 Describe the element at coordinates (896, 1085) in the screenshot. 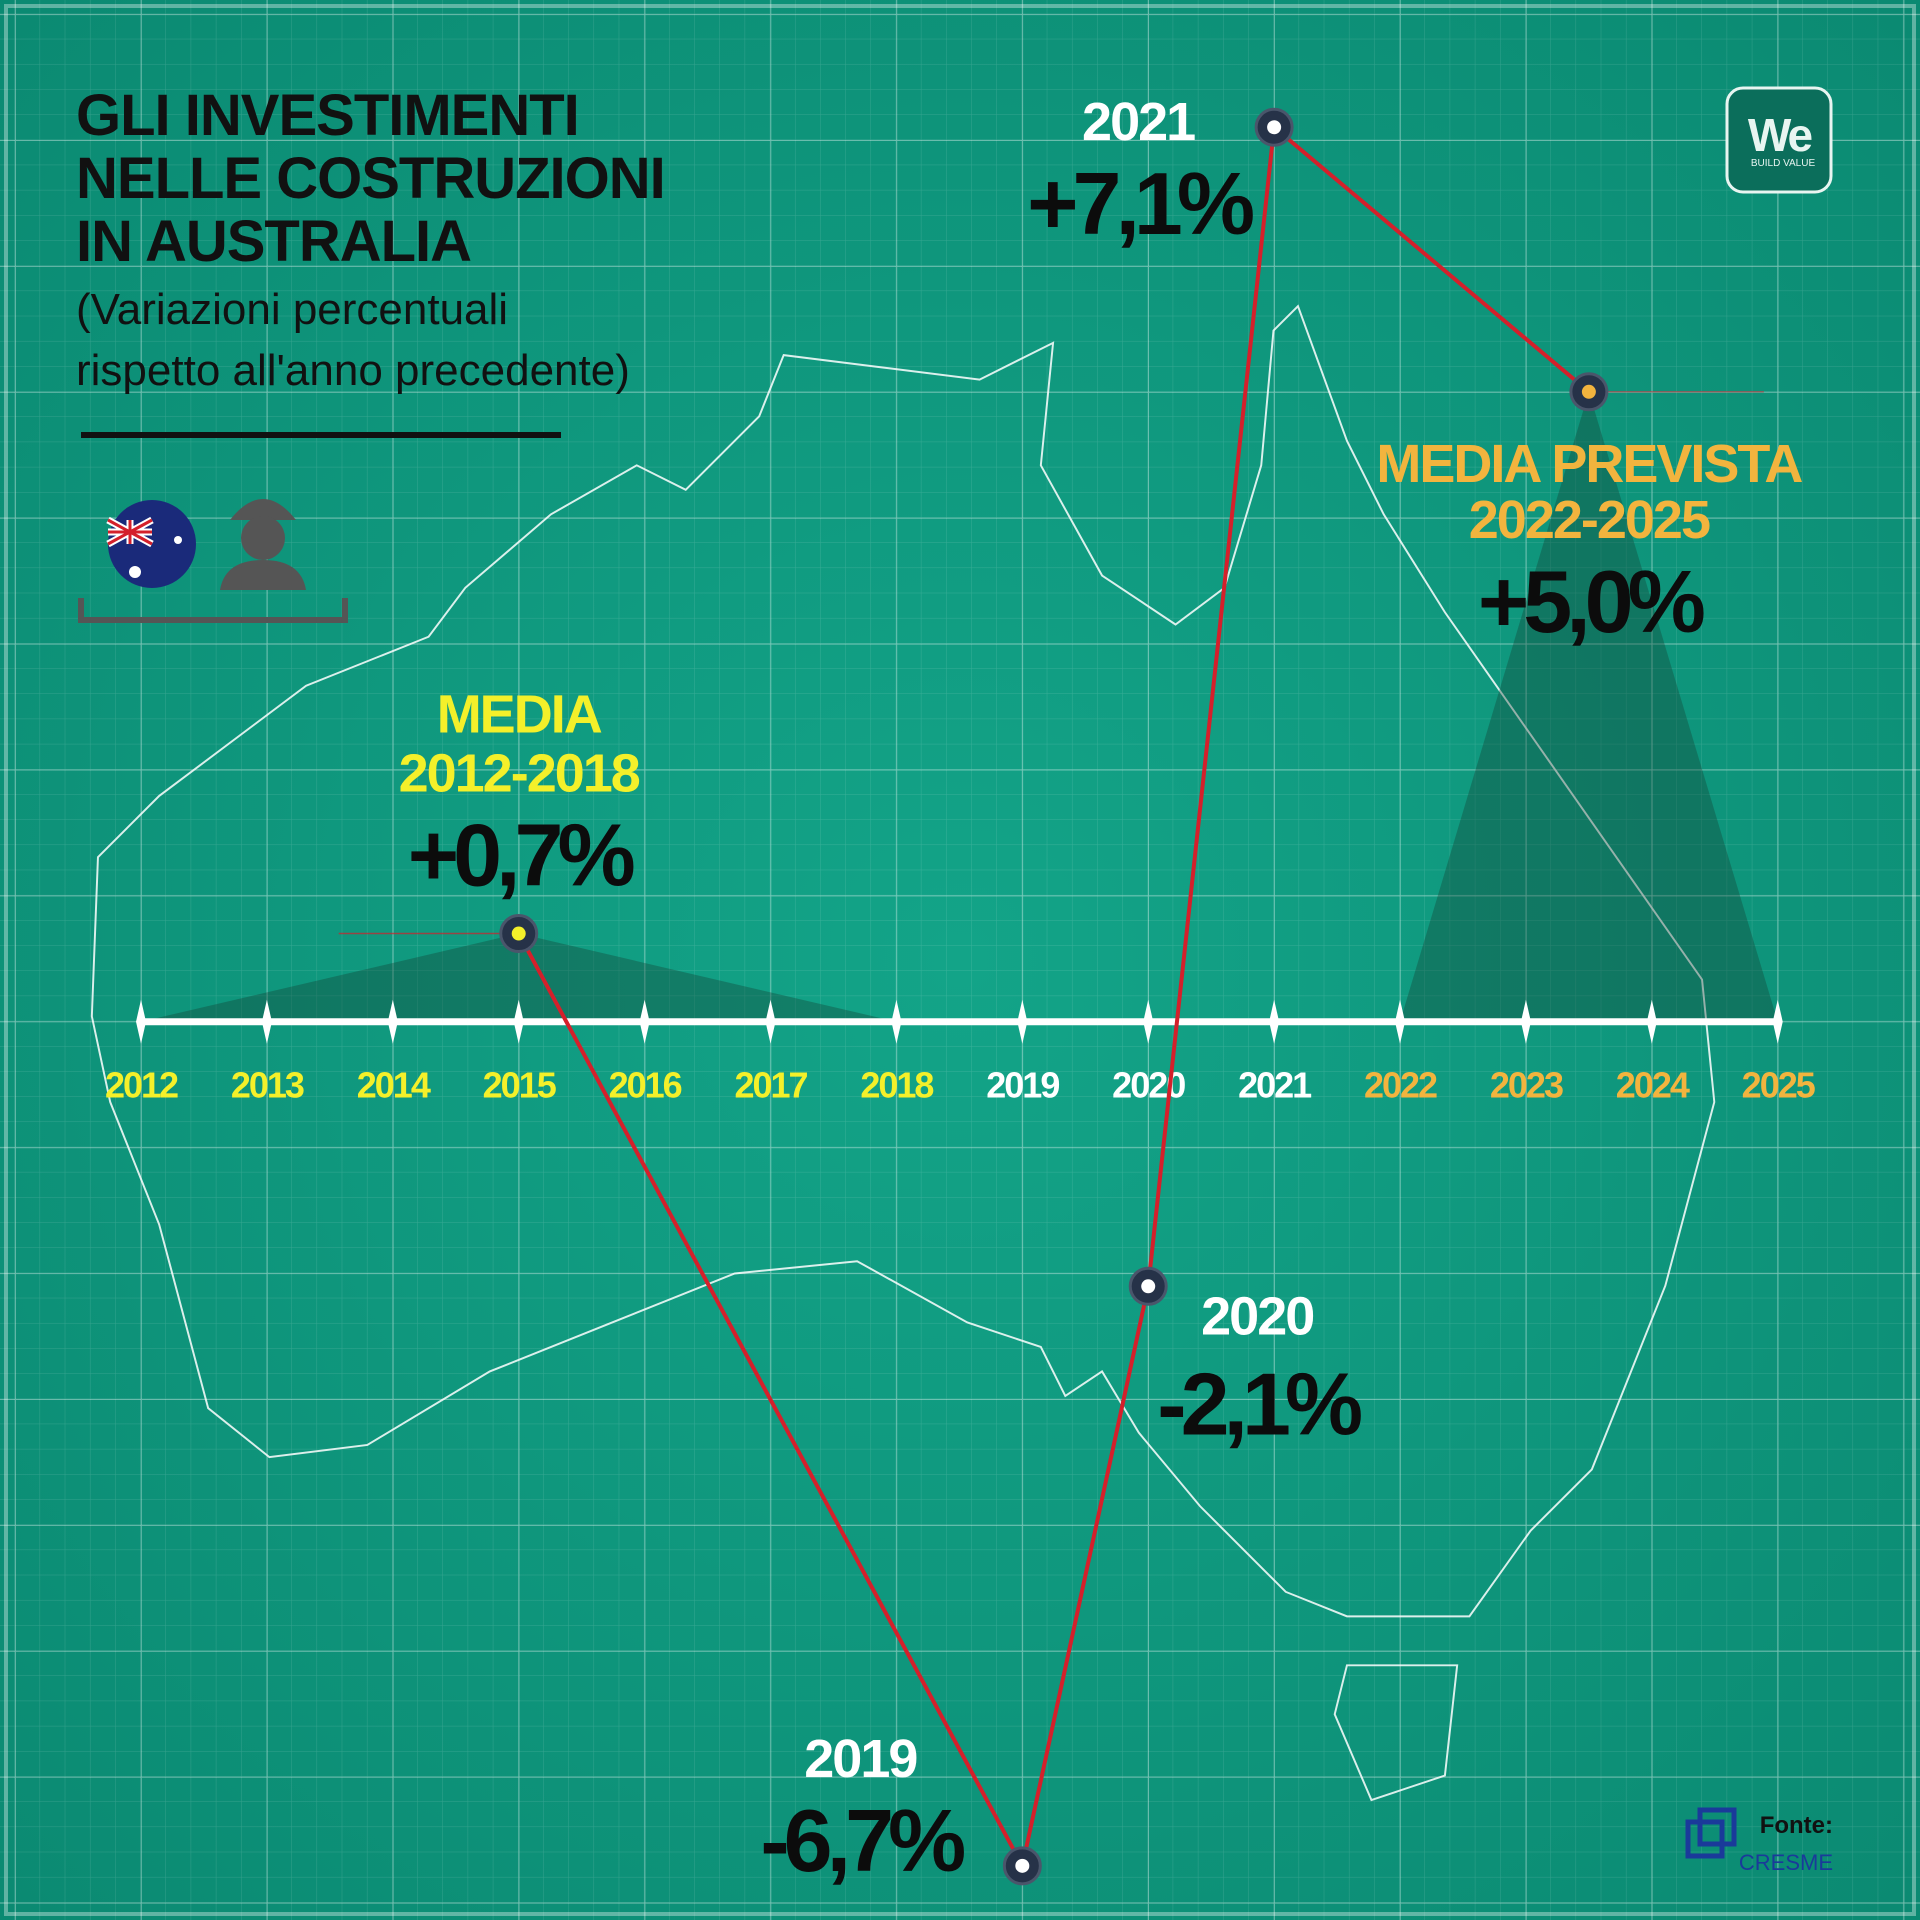

I see `x-tick-label: 2018` at that location.